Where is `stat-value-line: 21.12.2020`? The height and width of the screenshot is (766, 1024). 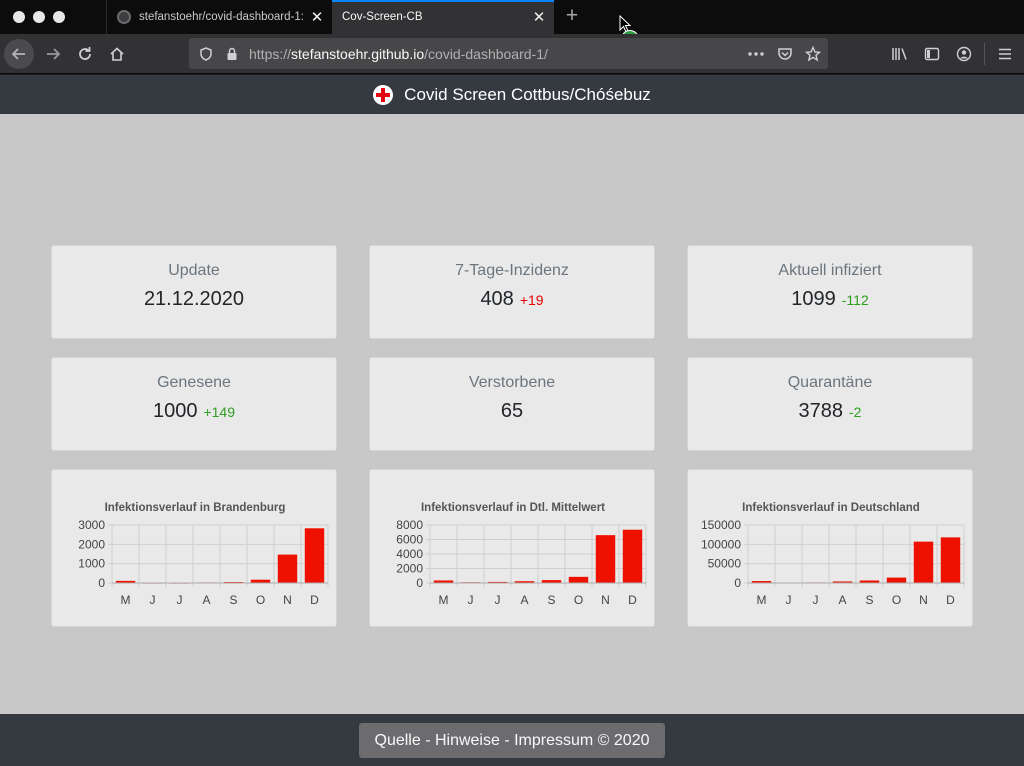
stat-value-line: 21.12.2020 is located at coordinates (194, 299).